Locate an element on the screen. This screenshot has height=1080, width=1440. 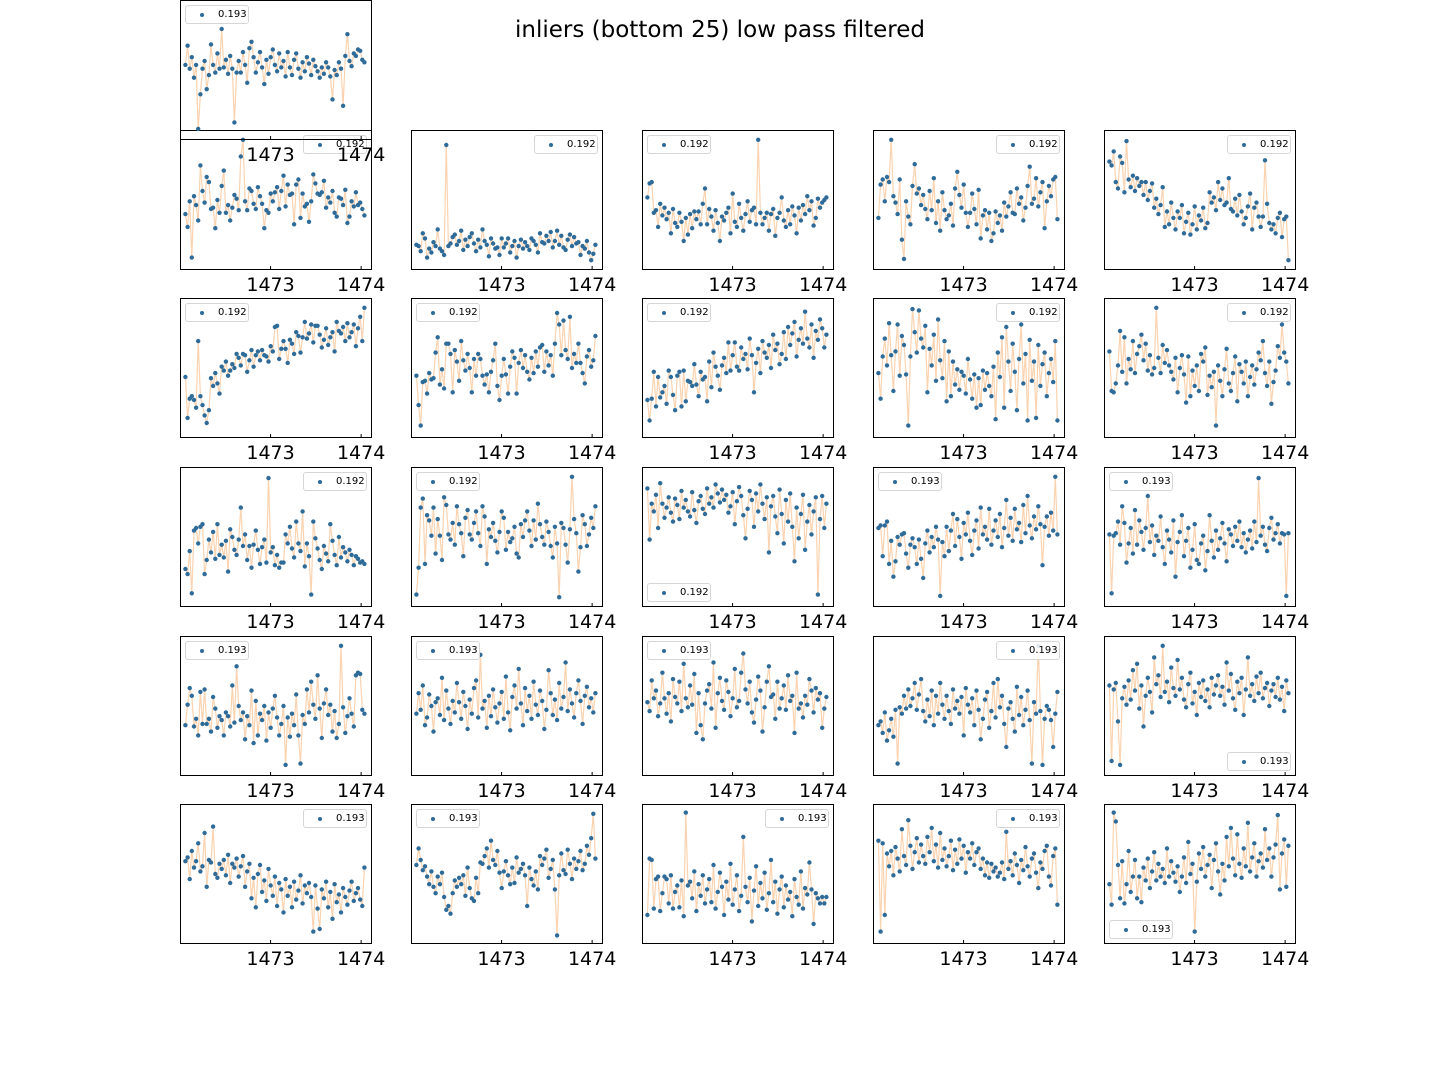
legend: 0.193 is located at coordinates (797, 818).